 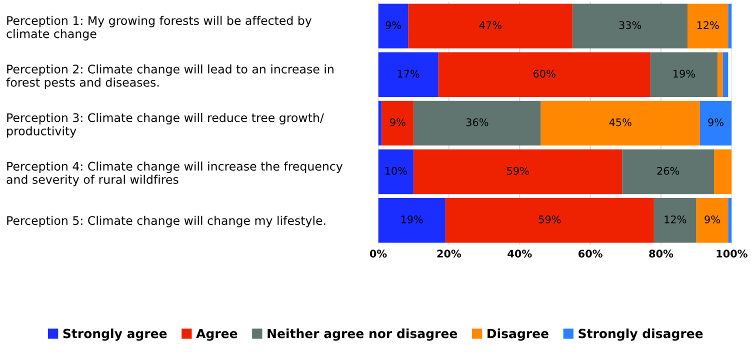 I want to click on data-label: 26%, so click(x=668, y=170).